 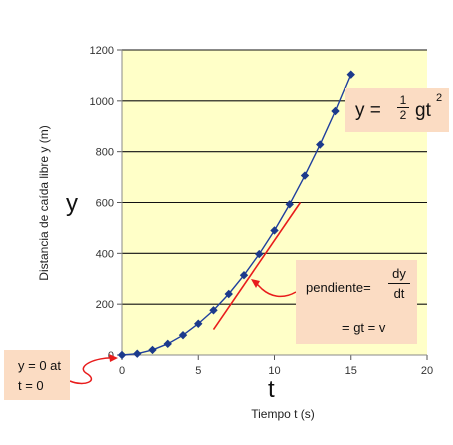 What do you see at coordinates (338, 287) in the screenshot?
I see `slope-label: pendiente=` at bounding box center [338, 287].